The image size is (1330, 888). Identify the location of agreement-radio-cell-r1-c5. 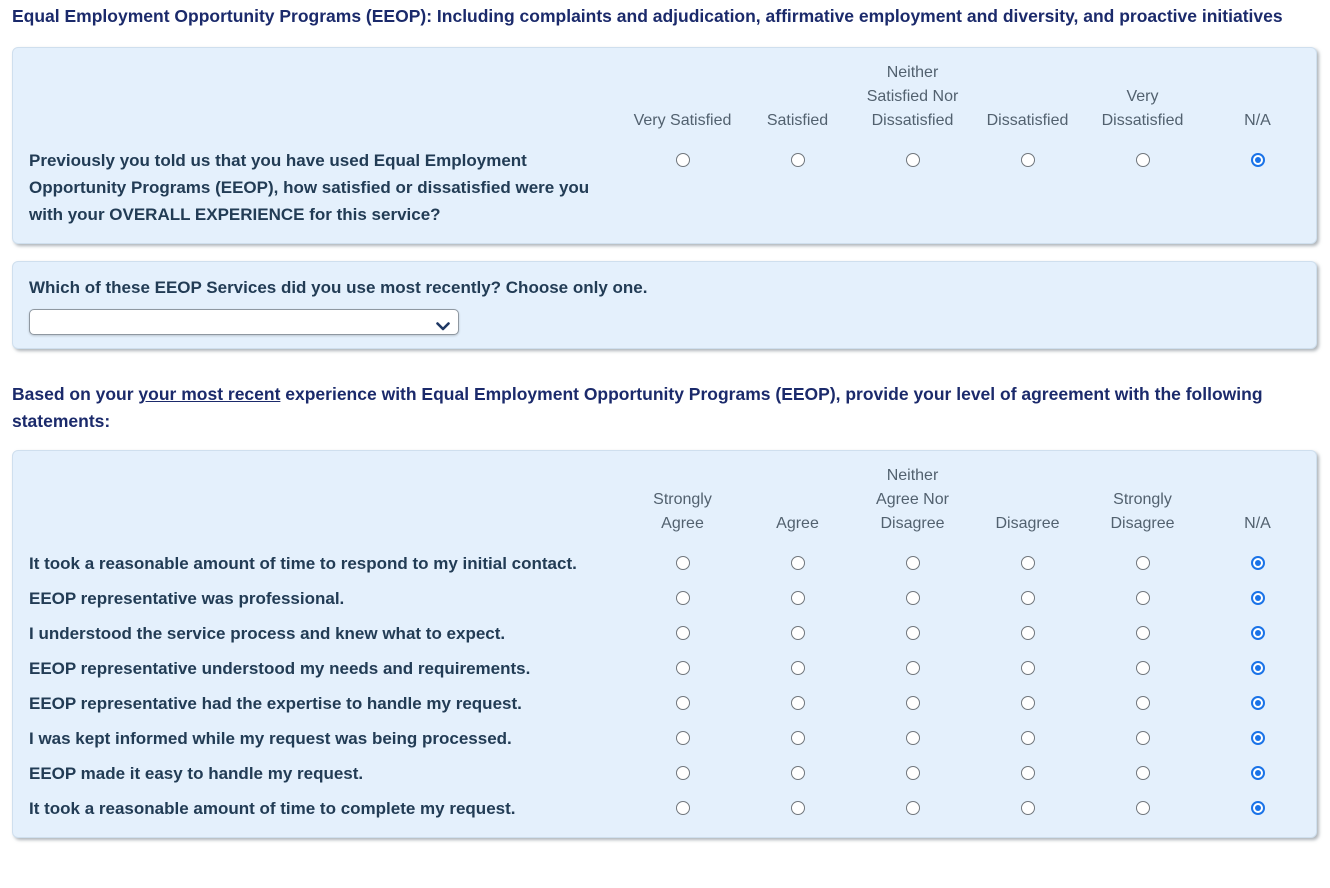
(1142, 560).